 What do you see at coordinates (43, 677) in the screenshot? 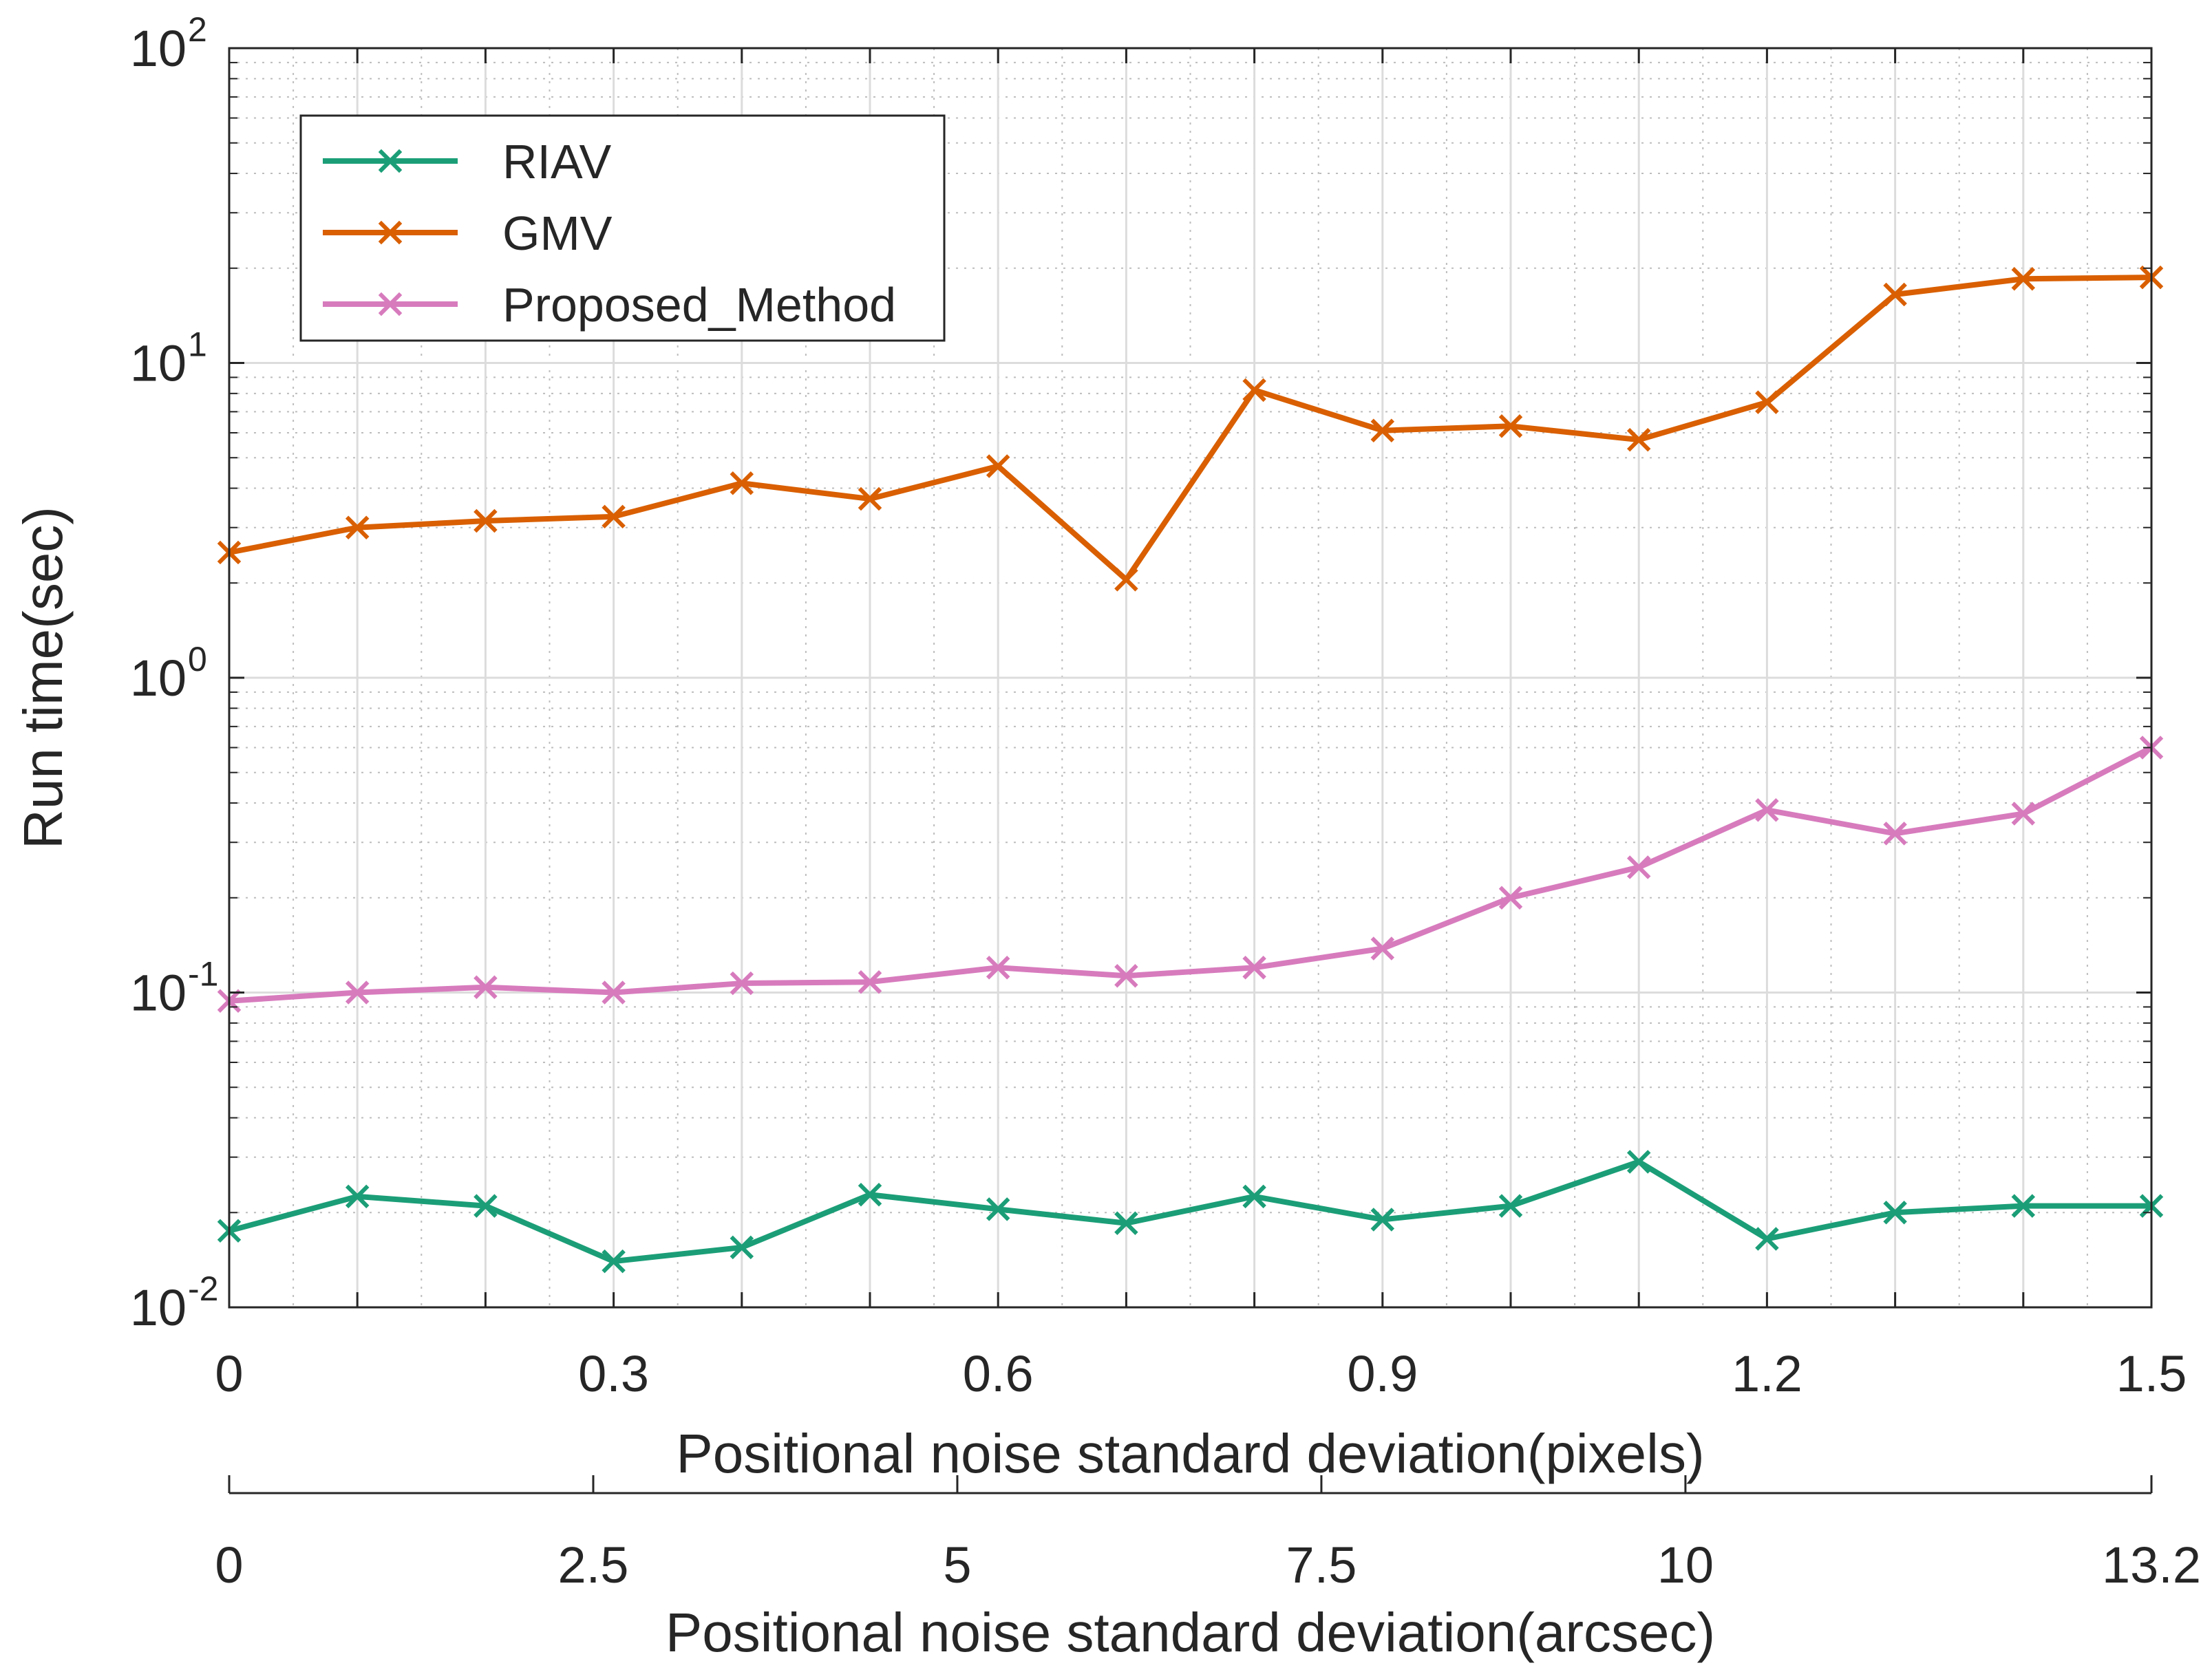
I see `y-axis-label: Run time(sec)` at bounding box center [43, 677].